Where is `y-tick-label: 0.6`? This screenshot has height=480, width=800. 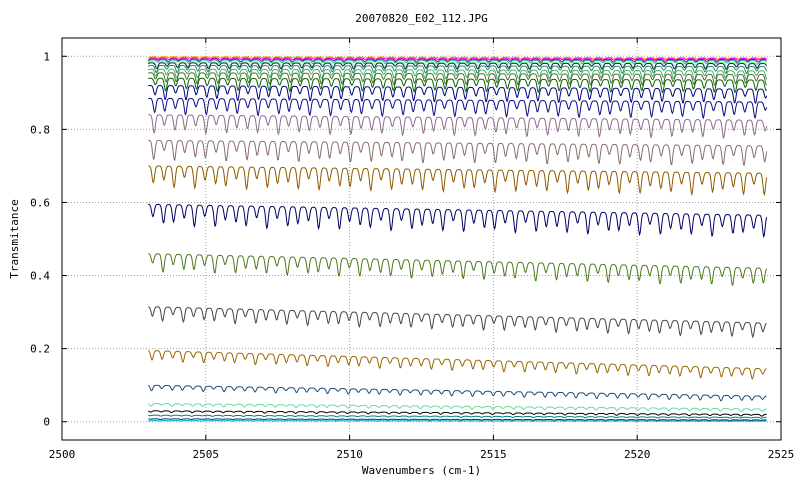 y-tick-label: 0.6 is located at coordinates (40, 202).